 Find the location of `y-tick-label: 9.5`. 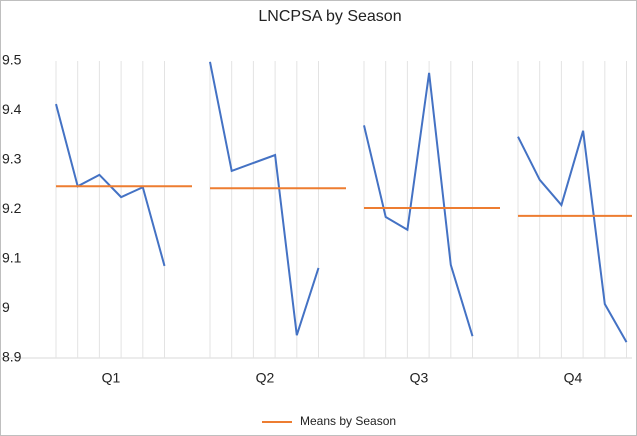

y-tick-label: 9.5 is located at coordinates (12, 60).